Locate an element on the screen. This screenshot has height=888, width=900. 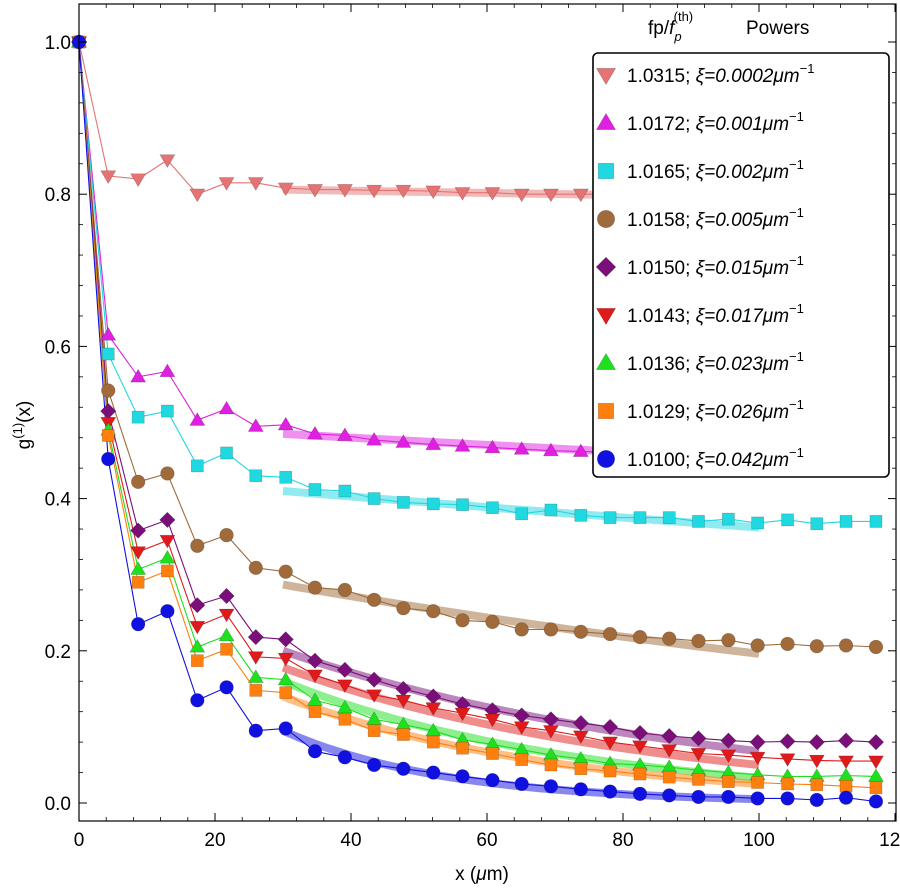
legend-title-ratio-sub: p is located at coordinates (677, 36).